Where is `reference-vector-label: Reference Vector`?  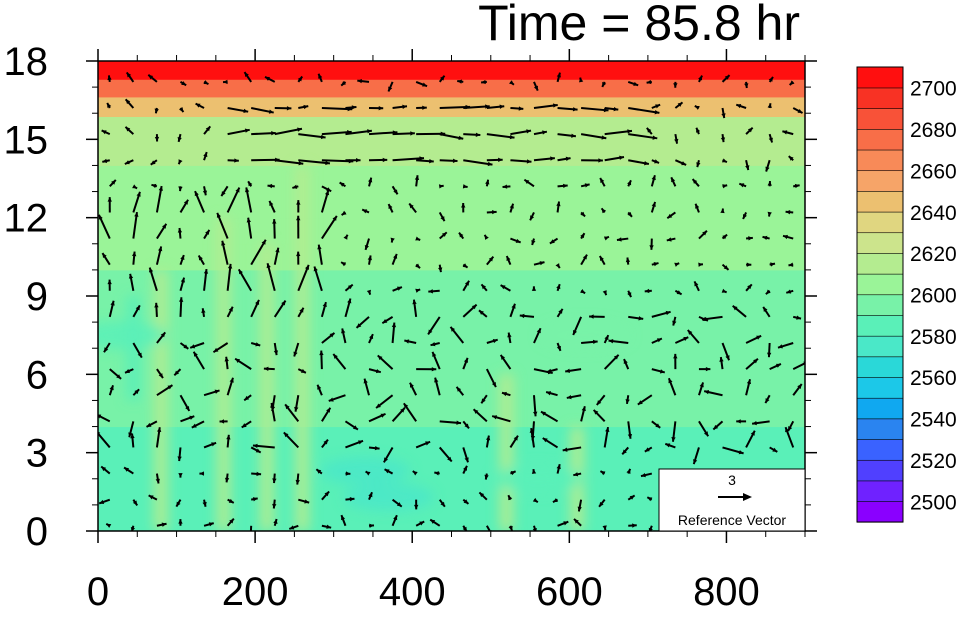 reference-vector-label: Reference Vector is located at coordinates (732, 520).